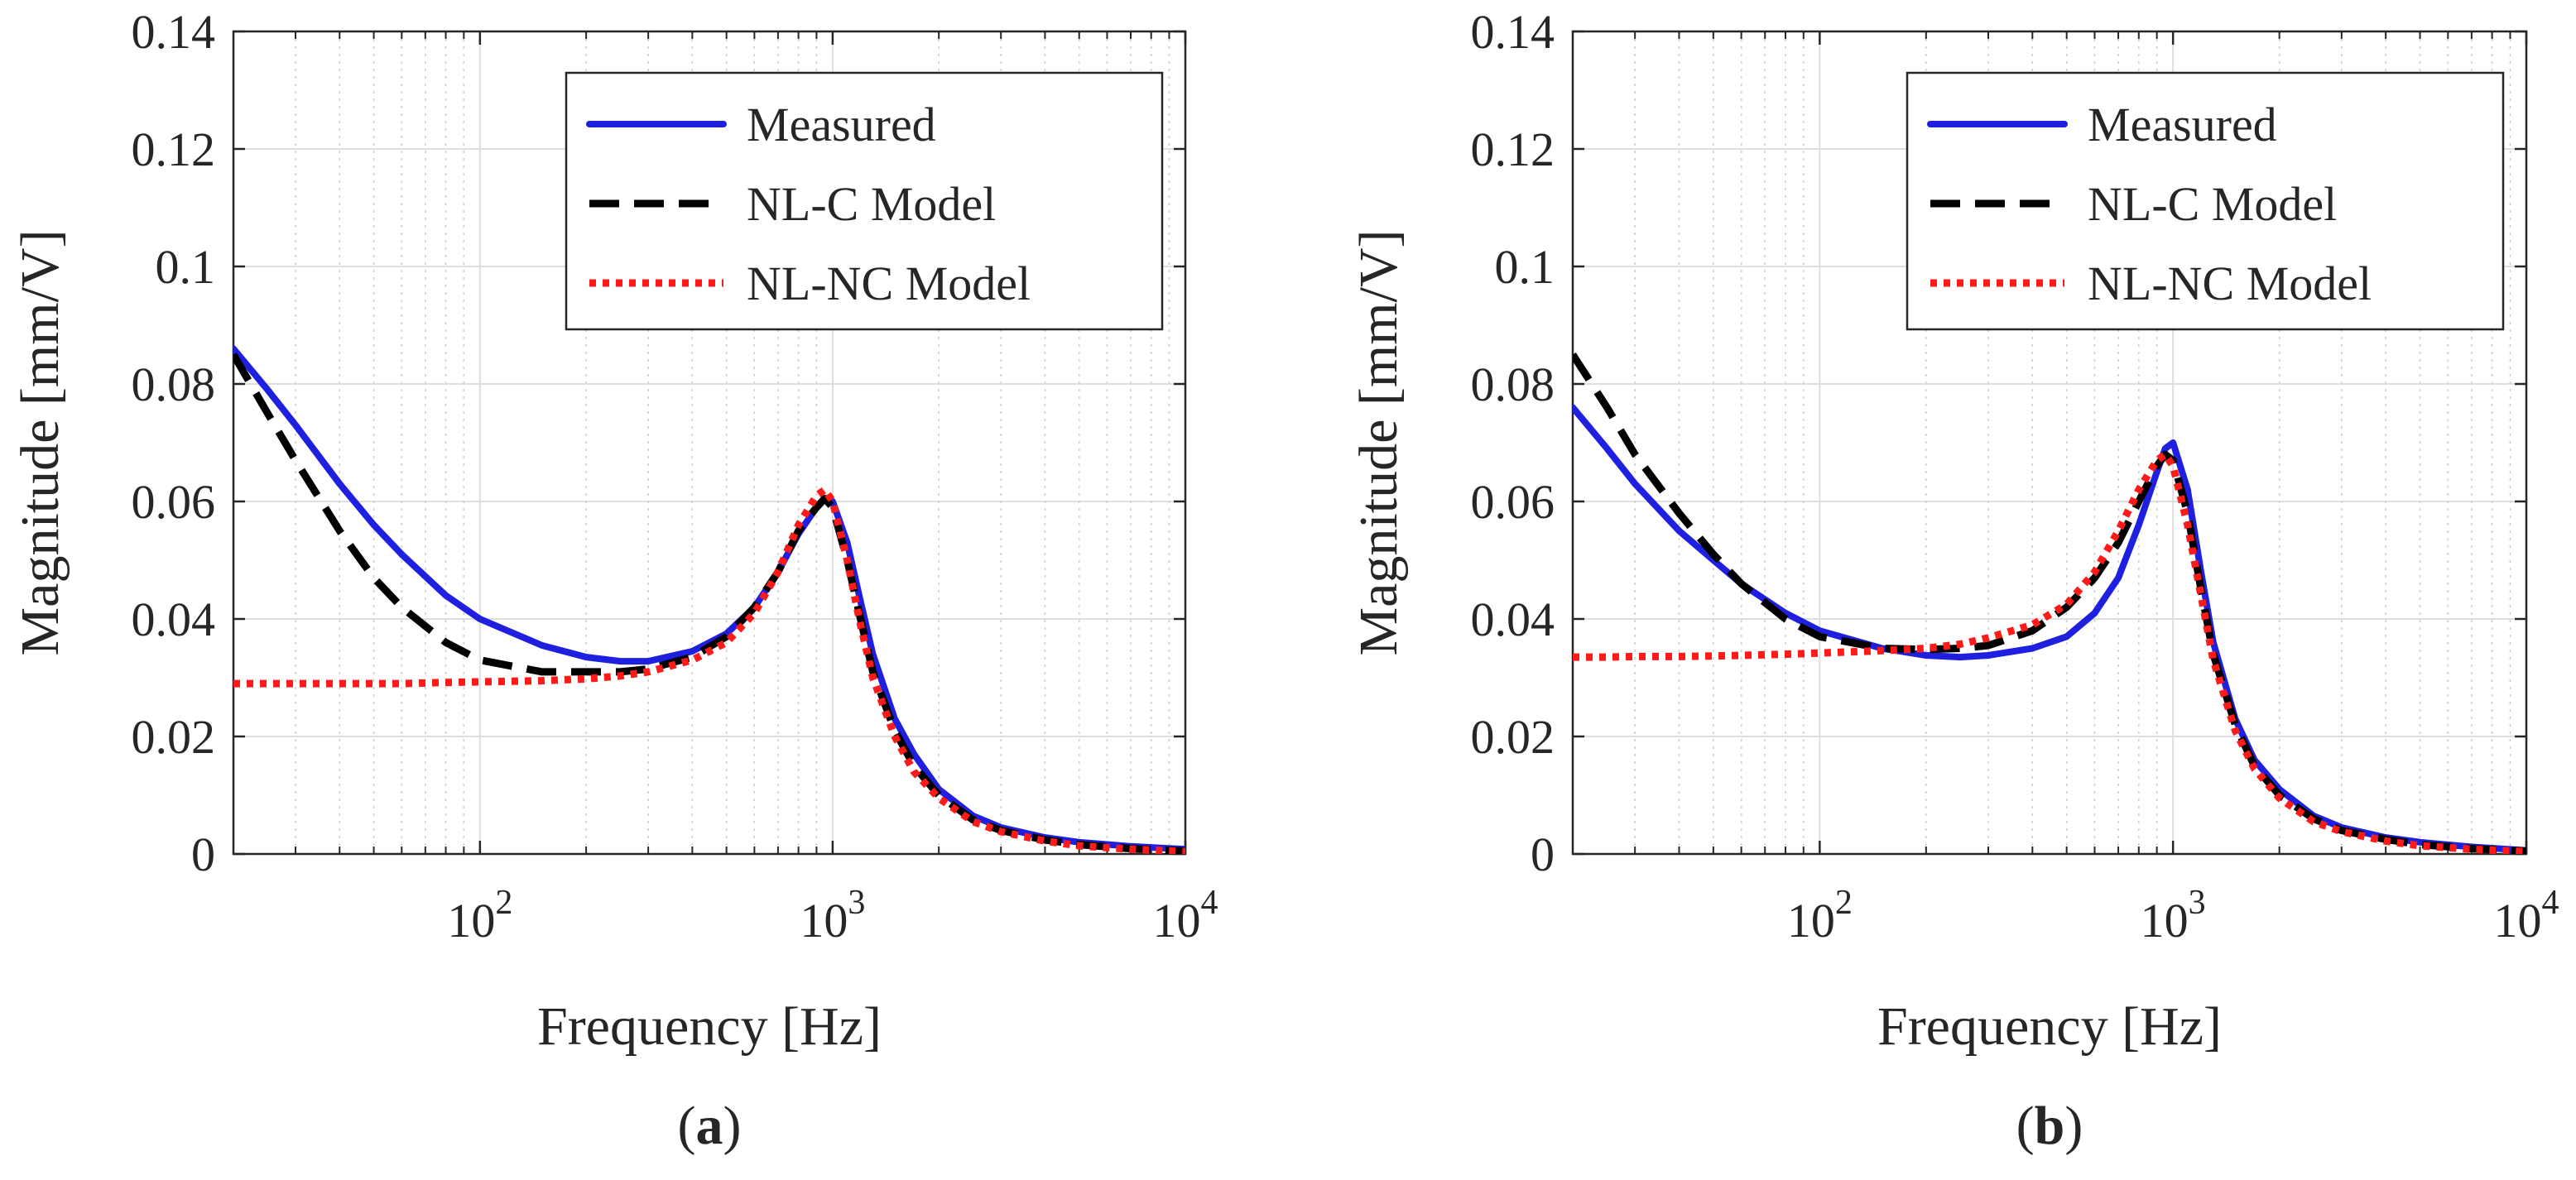 The height and width of the screenshot is (1180, 2576). I want to click on panel-letter: a, so click(709, 1126).